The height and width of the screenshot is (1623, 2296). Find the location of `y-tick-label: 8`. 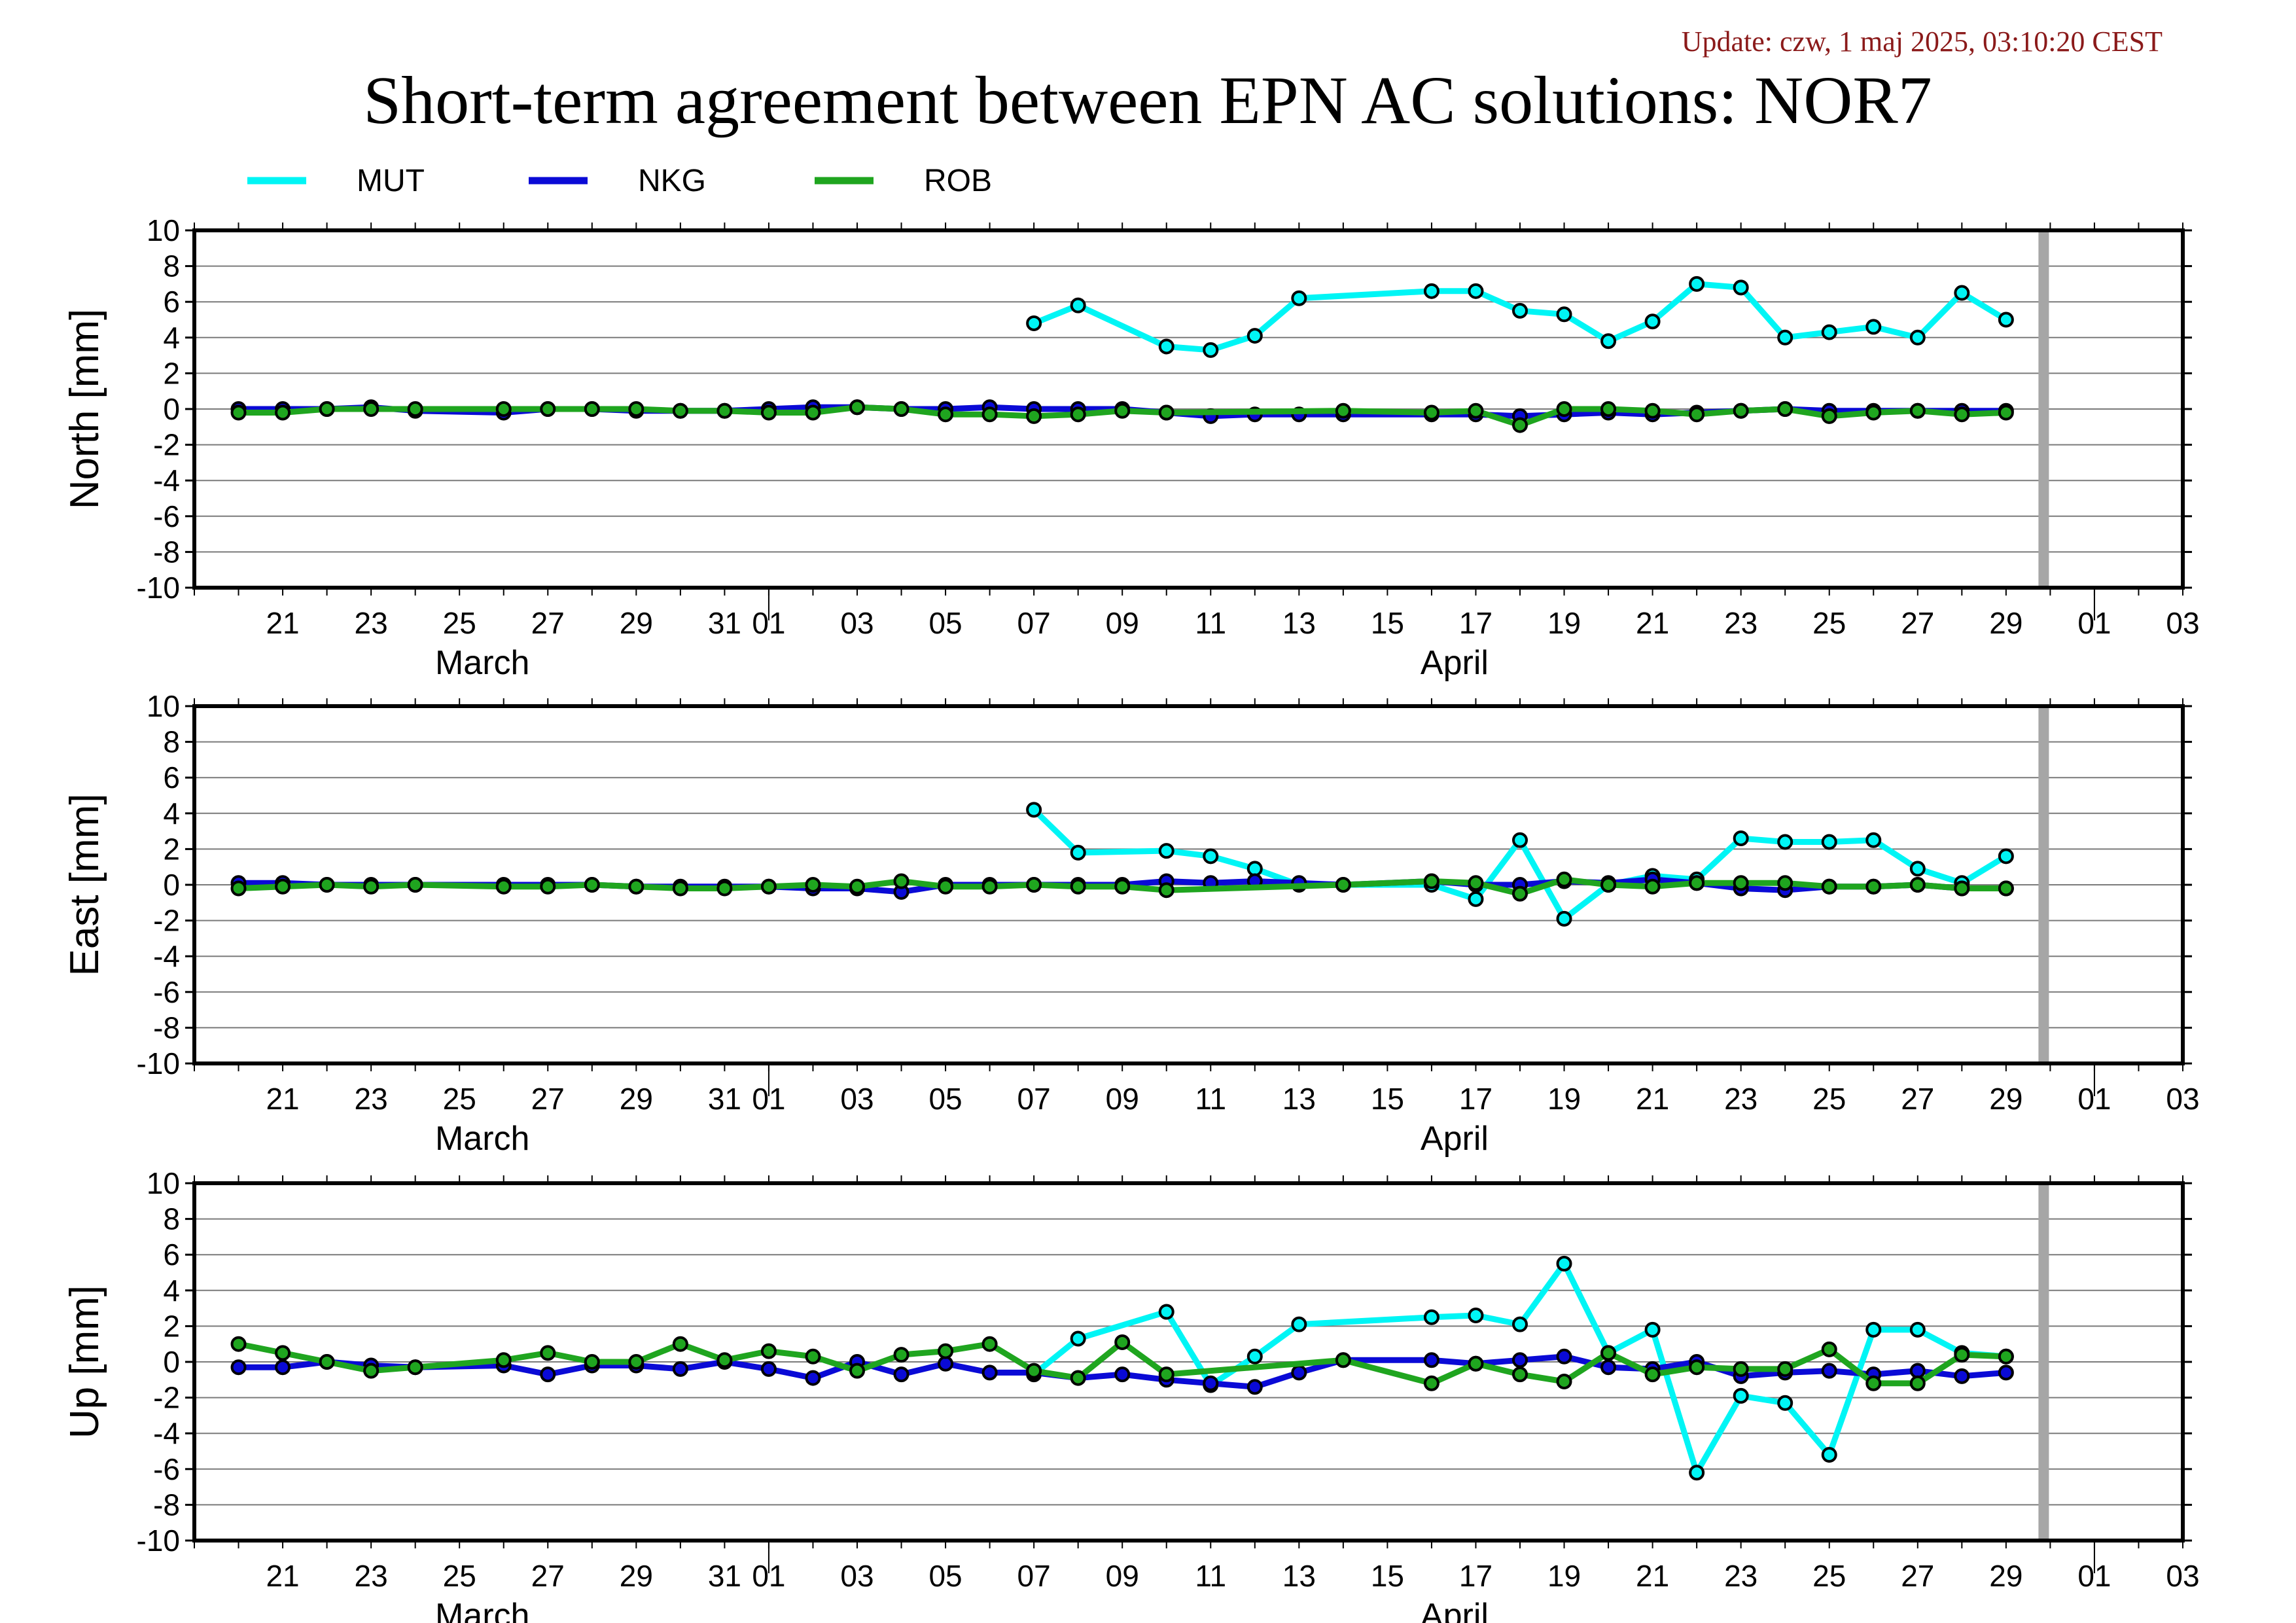

y-tick-label: 8 is located at coordinates (171, 742).